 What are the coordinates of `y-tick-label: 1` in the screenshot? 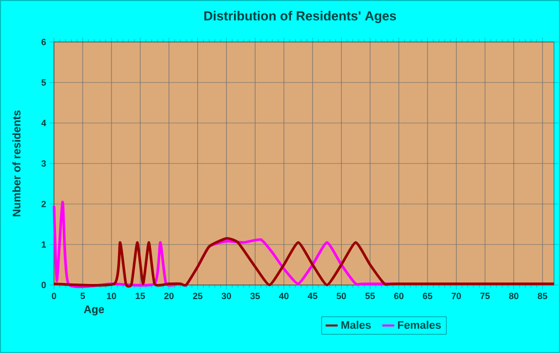 It's located at (44, 244).